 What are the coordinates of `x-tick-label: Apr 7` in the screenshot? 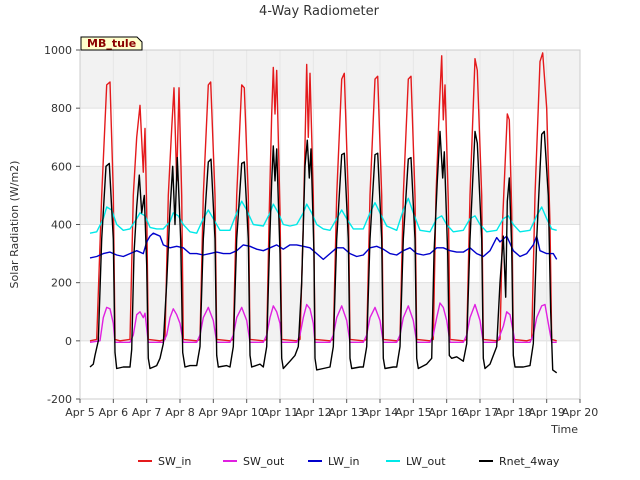 It's located at (147, 412).